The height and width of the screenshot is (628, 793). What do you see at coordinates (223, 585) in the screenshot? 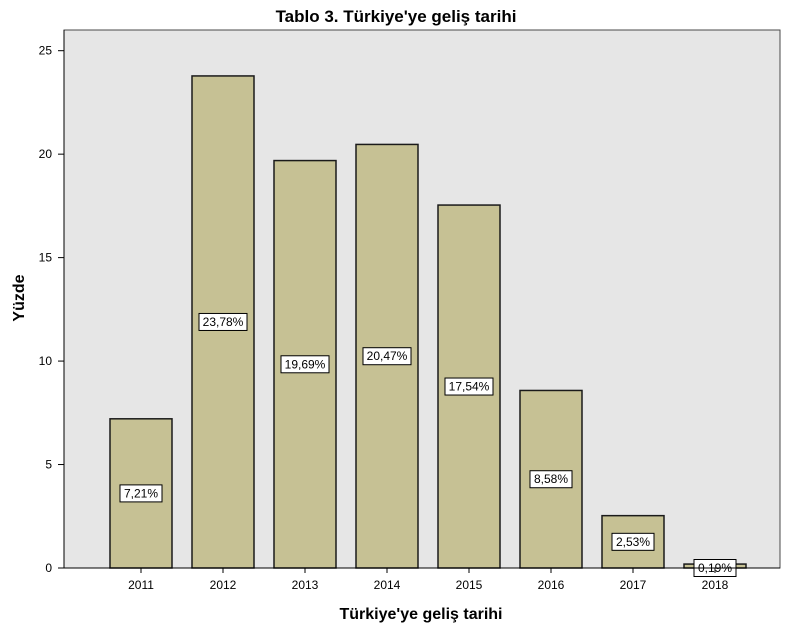
I see `x-tick-label: 2012` at bounding box center [223, 585].